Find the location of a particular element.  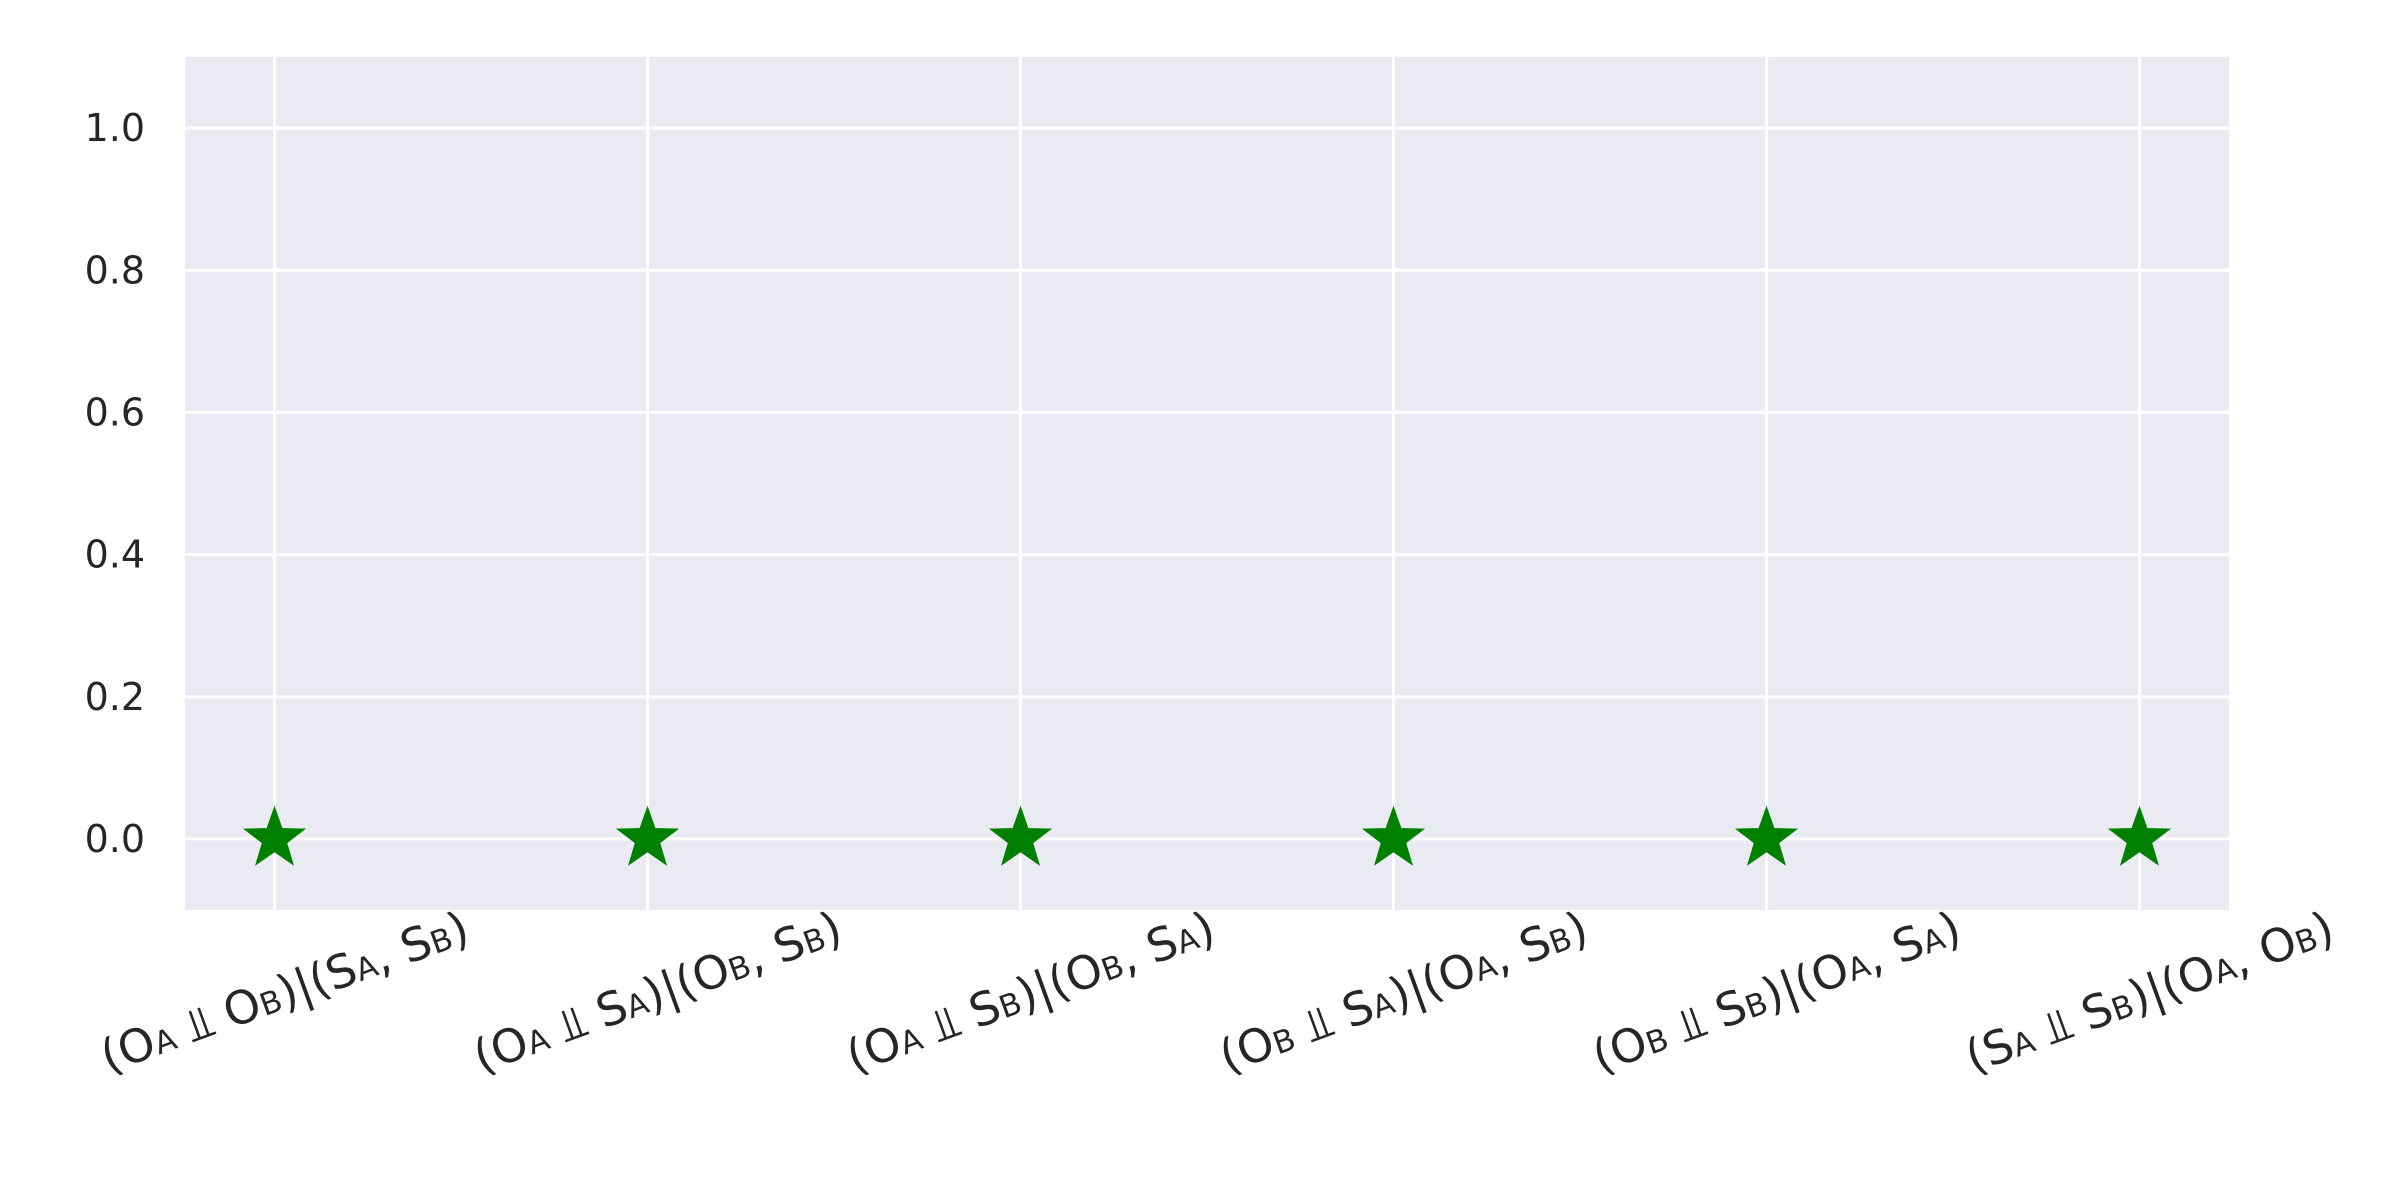

x-tick-label: (OB ⫫ SA)|(OA, SB) is located at coordinates (1403, 992).